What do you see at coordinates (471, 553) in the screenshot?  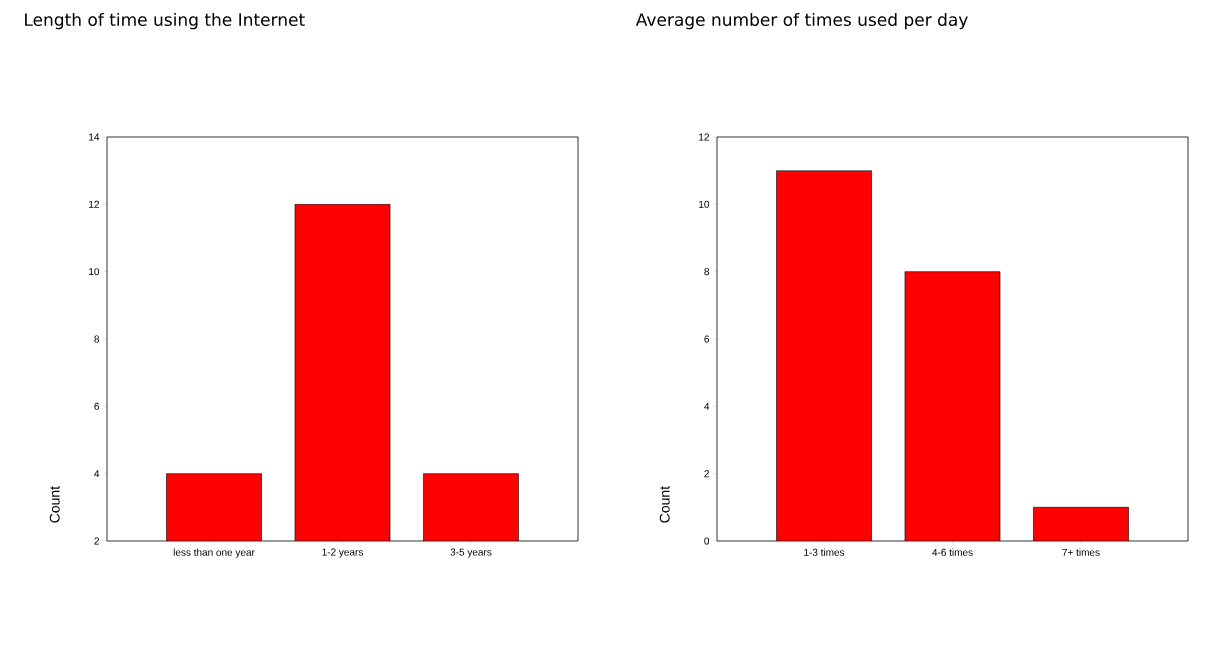 I see `x-tick-label: 3-5 years` at bounding box center [471, 553].